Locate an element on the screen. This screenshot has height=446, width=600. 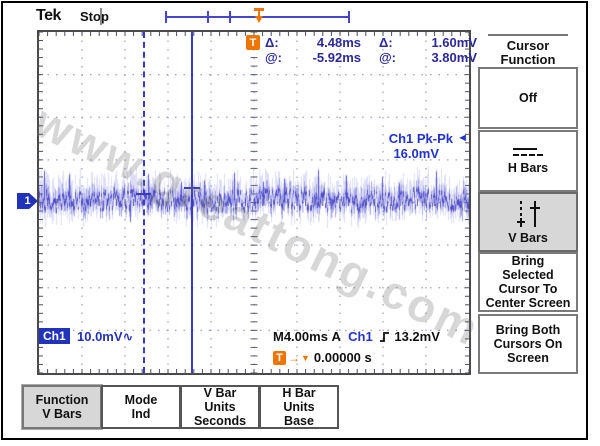
bottom-btn-hbar-line1: H Bar is located at coordinates (299, 393).